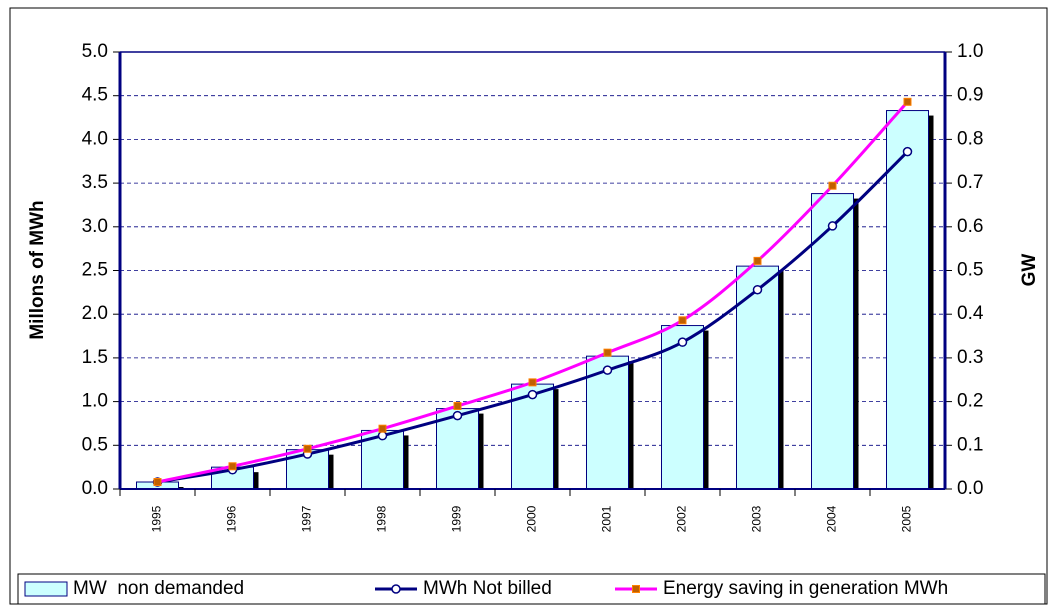 This screenshot has height=605, width=1050. What do you see at coordinates (970, 95) in the screenshot?
I see `y2-tick-label: 0.9` at bounding box center [970, 95].